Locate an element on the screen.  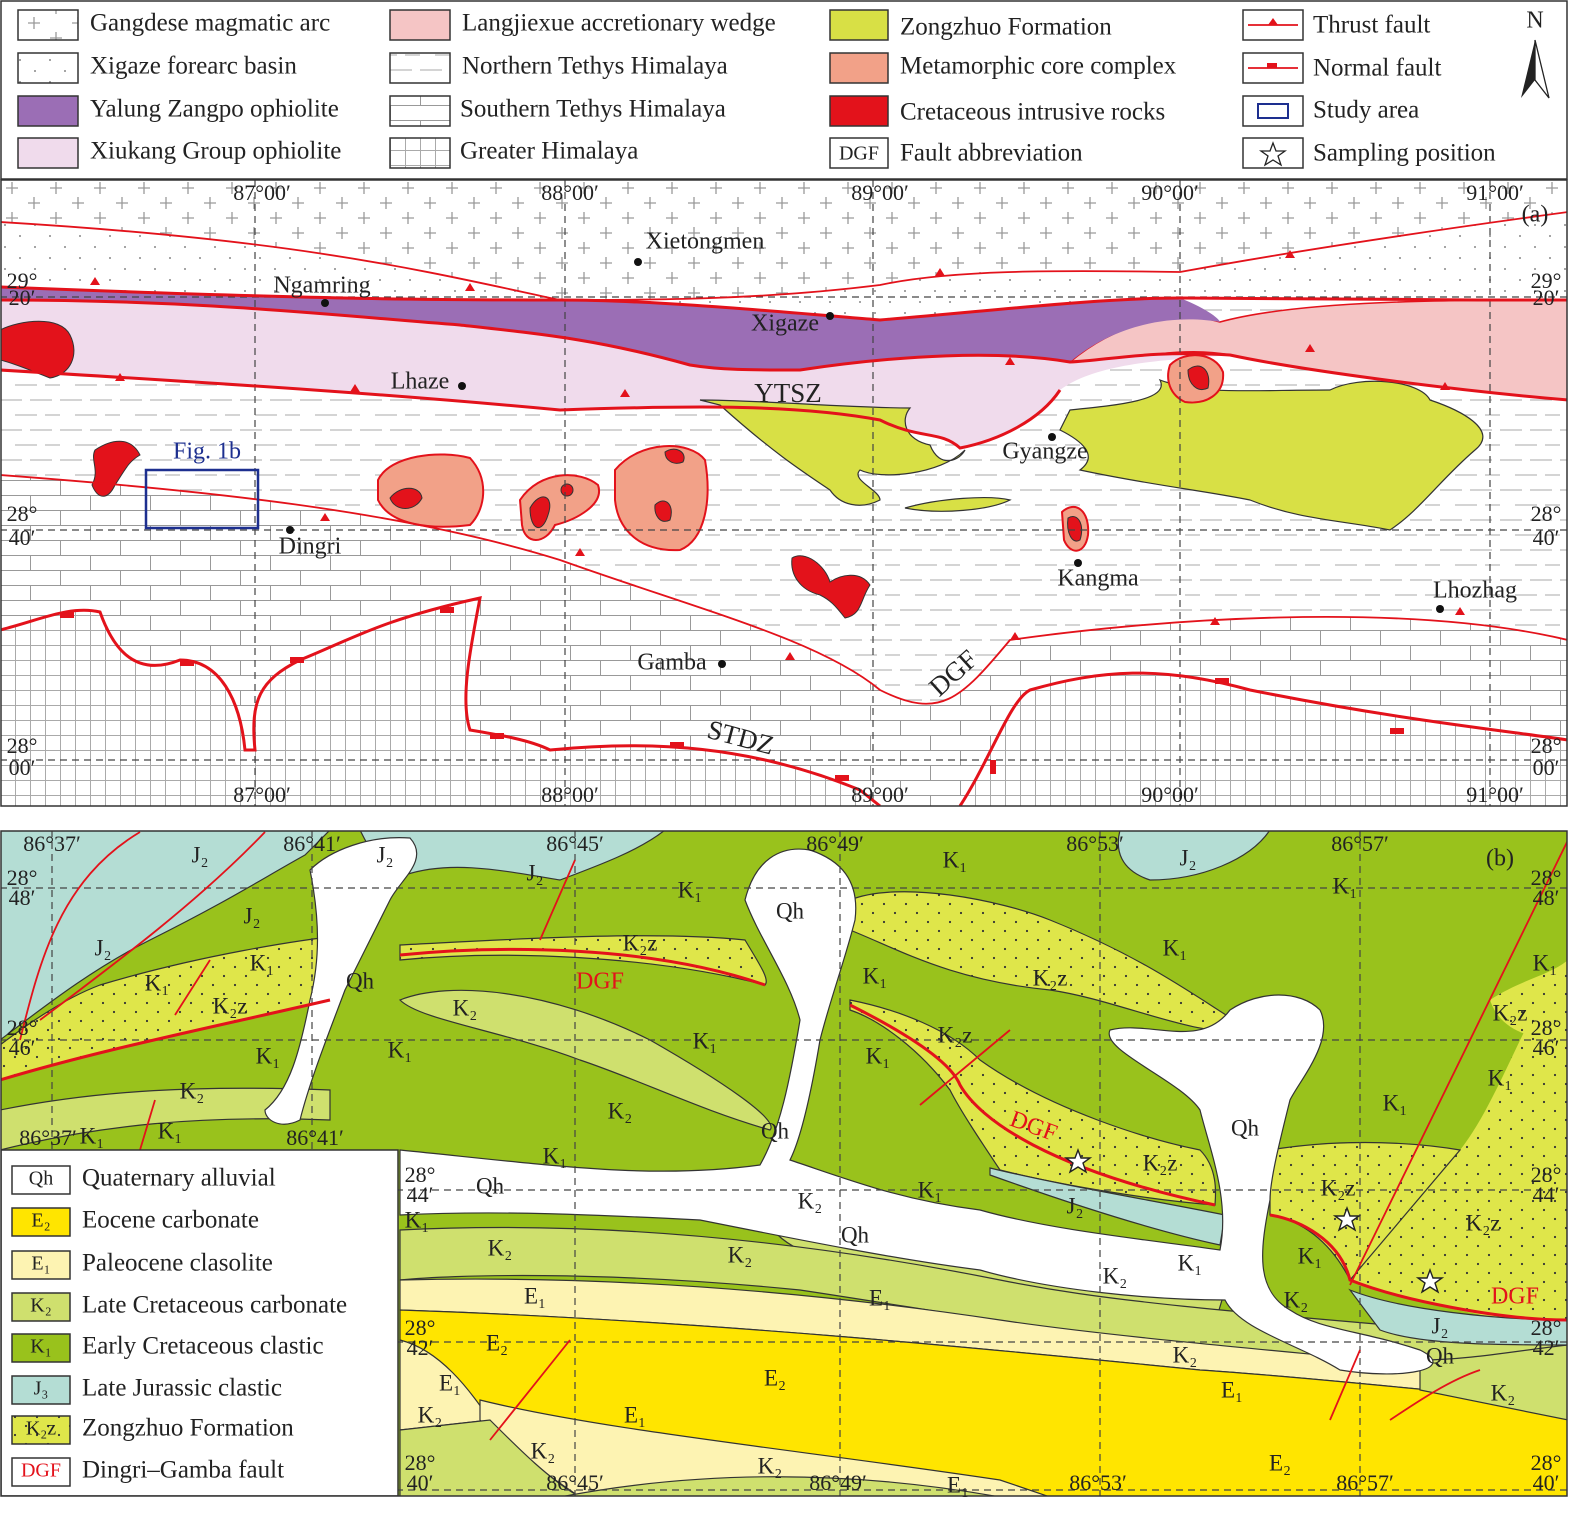
latitude-minute: 46′ is located at coordinates (22, 1047).